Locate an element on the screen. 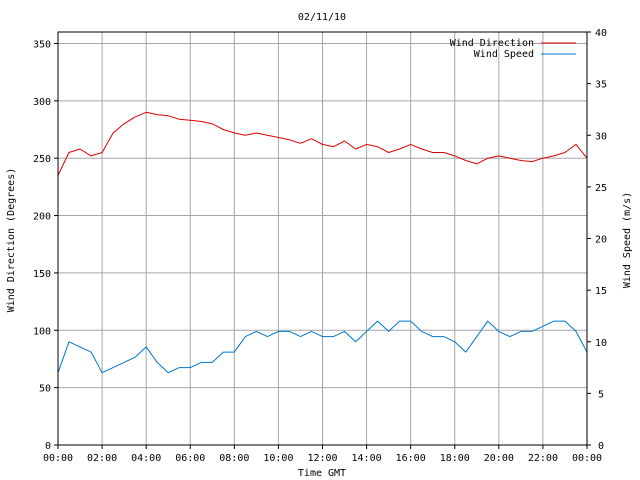 The image size is (640, 480). x-tick-label: 14:00 is located at coordinates (367, 458).